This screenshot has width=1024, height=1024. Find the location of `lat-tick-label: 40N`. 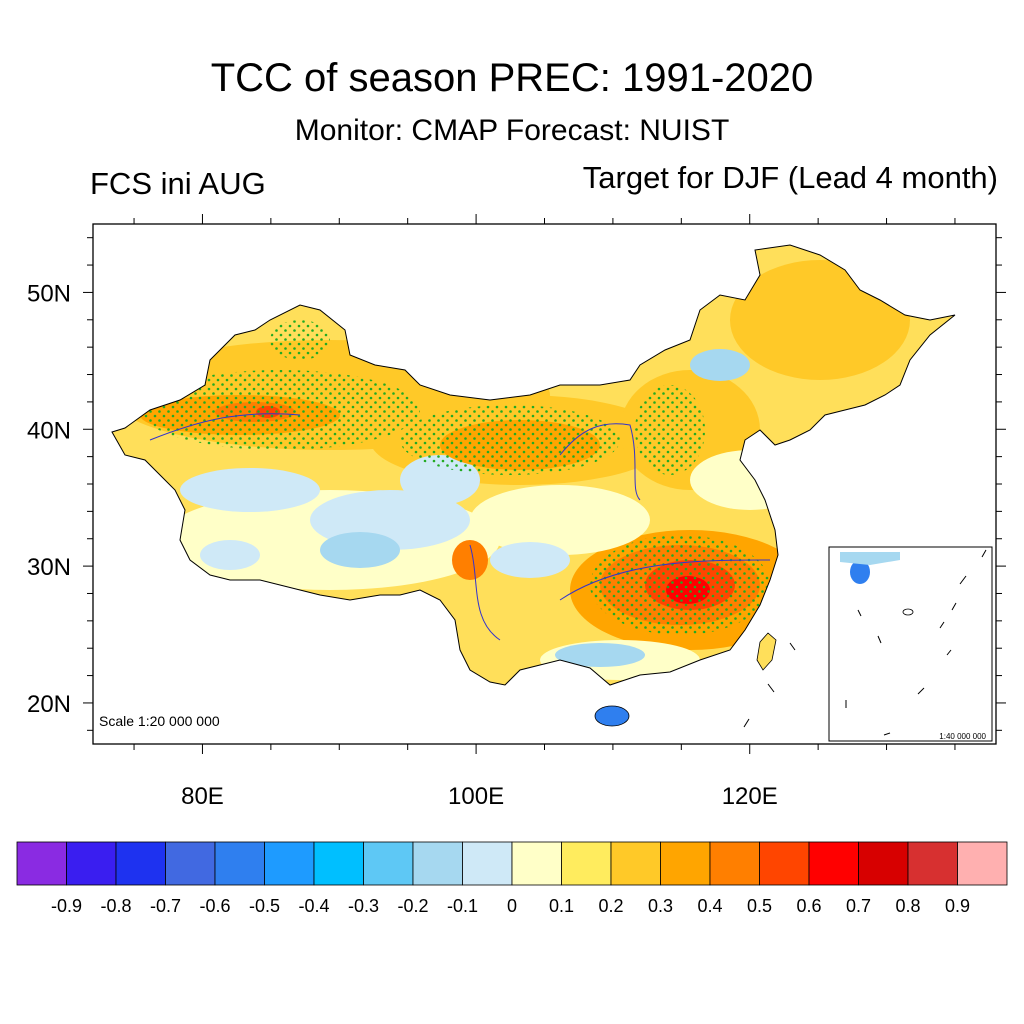

lat-tick-label: 40N is located at coordinates (49, 430).